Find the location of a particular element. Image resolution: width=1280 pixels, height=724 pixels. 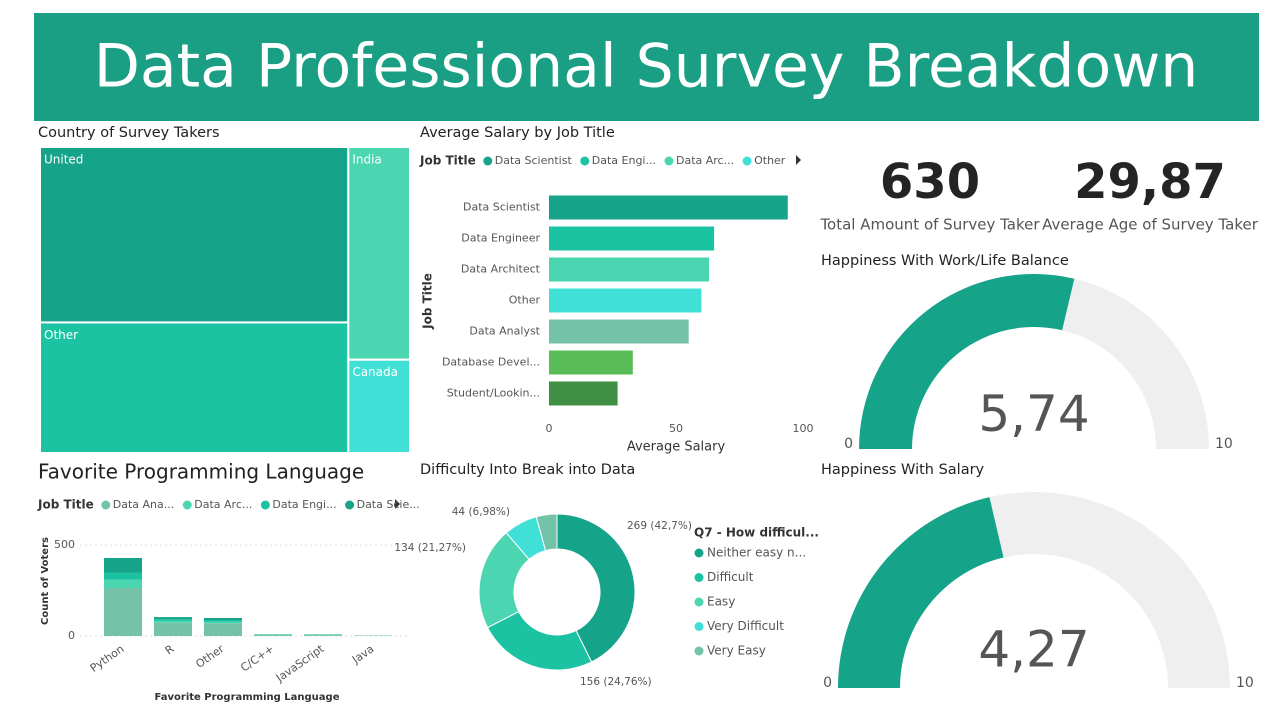

y-tick-label: 500 is located at coordinates (64, 544).